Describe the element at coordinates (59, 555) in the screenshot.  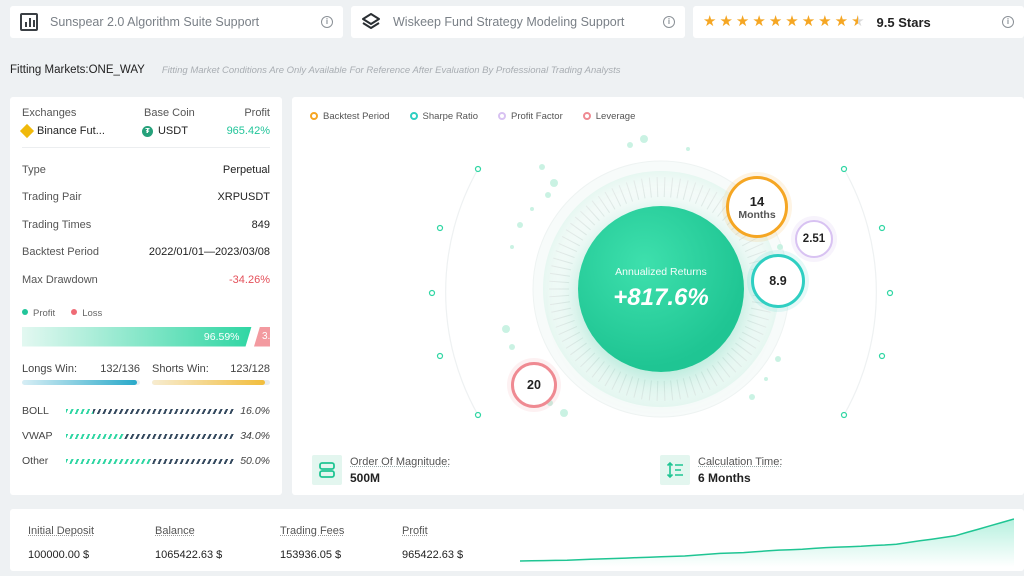
I see `initial-deposit-value: 100000.00 $` at that location.